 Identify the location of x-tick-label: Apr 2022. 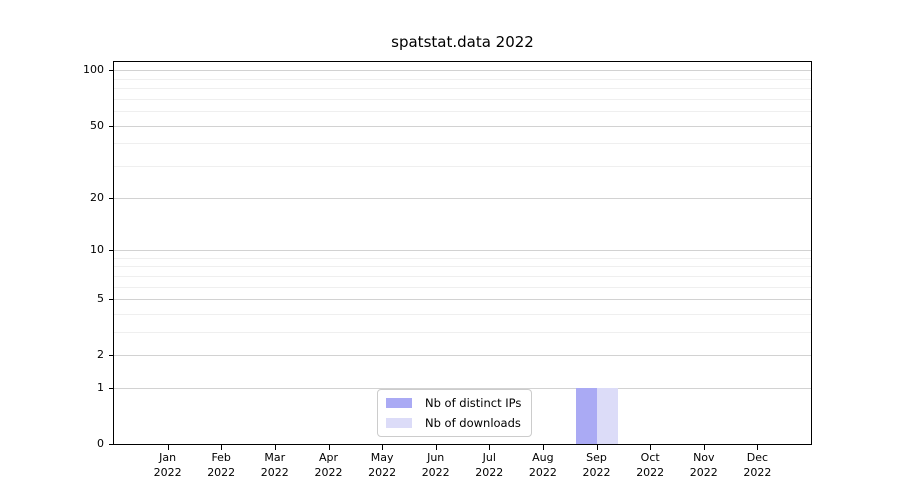
(329, 465).